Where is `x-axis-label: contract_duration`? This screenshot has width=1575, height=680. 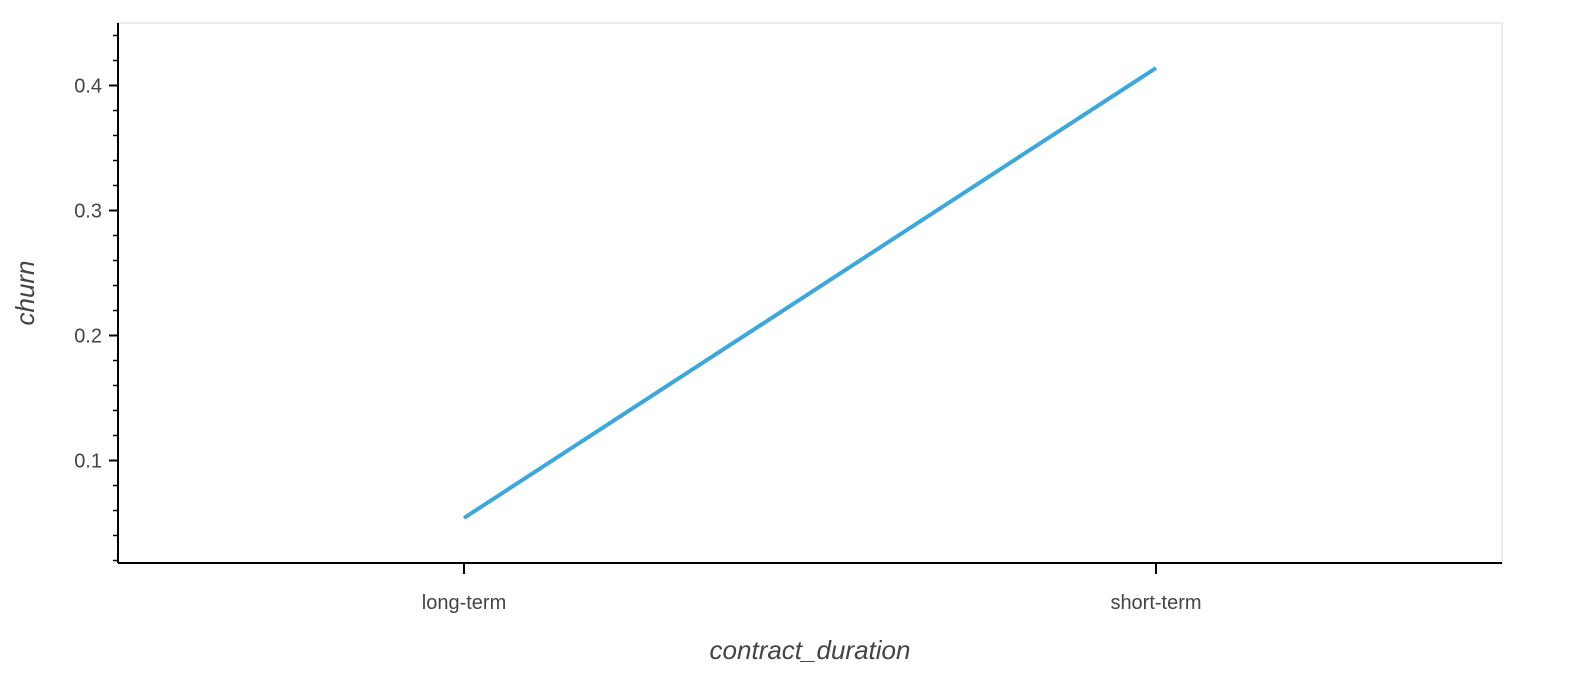 x-axis-label: contract_duration is located at coordinates (810, 650).